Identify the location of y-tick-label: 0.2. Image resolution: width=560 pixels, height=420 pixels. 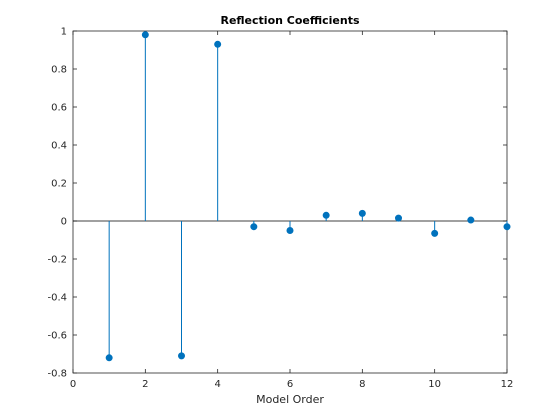
(59, 184).